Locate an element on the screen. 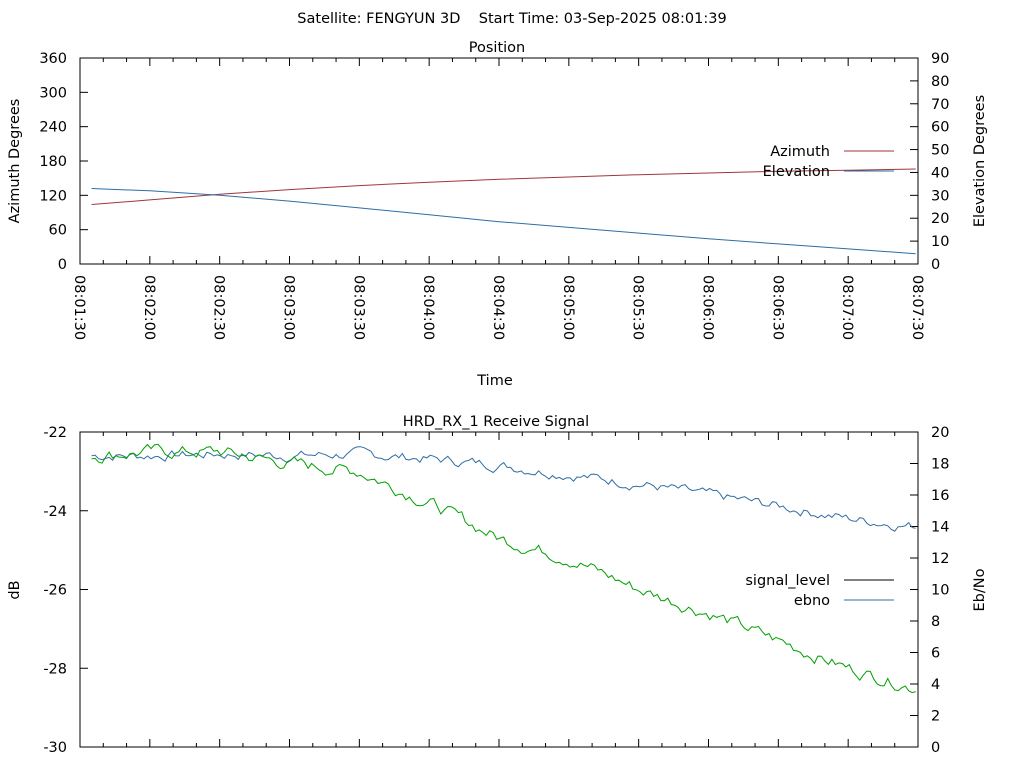  elevation-y2-tick-label: 70 is located at coordinates (940, 105).